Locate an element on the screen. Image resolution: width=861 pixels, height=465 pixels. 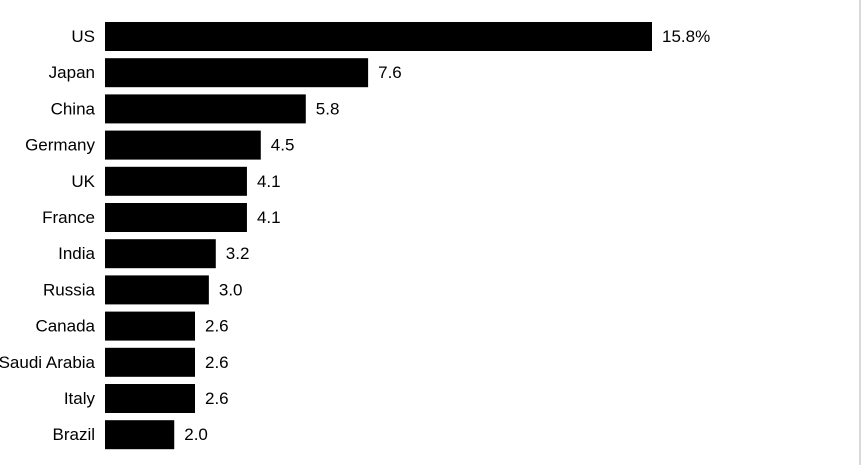
category-label-japan: Japan is located at coordinates (72, 72).